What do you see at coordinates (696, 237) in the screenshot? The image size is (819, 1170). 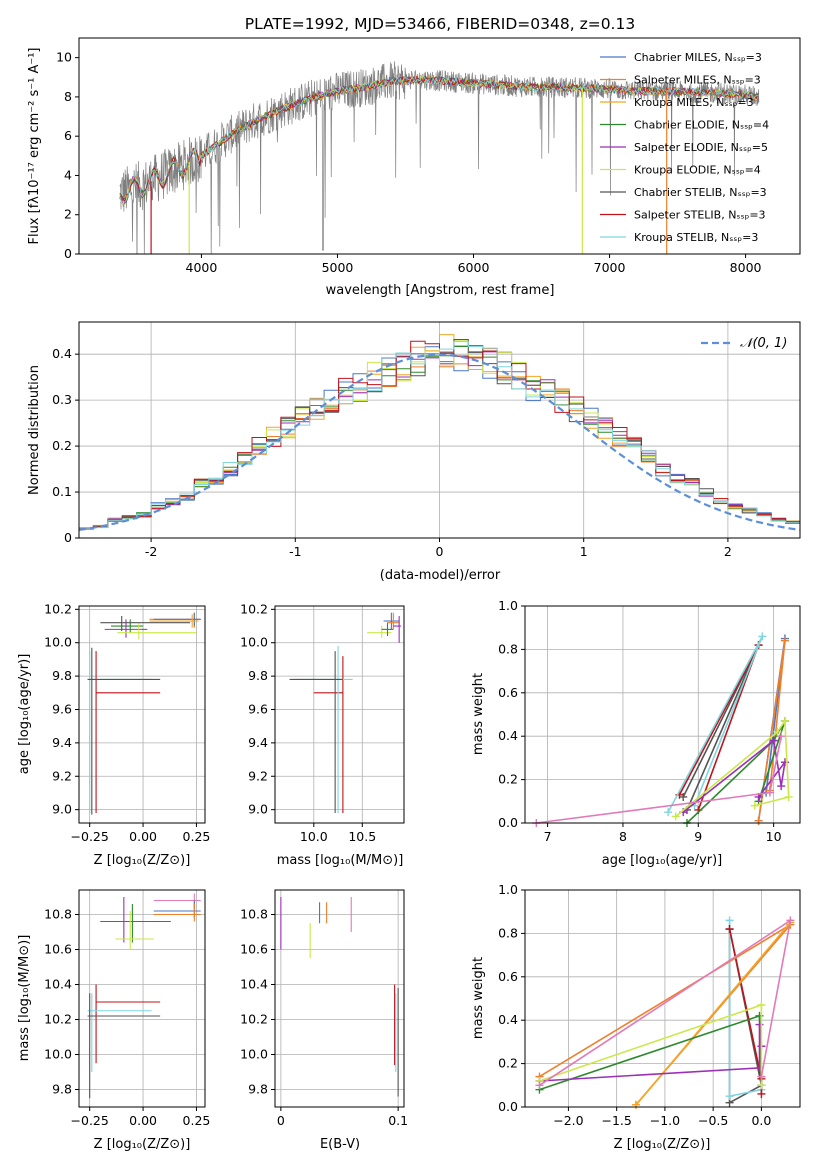 I see `legend-label: Kroupa STELIB, Nₛₛₚ=3` at bounding box center [696, 237].